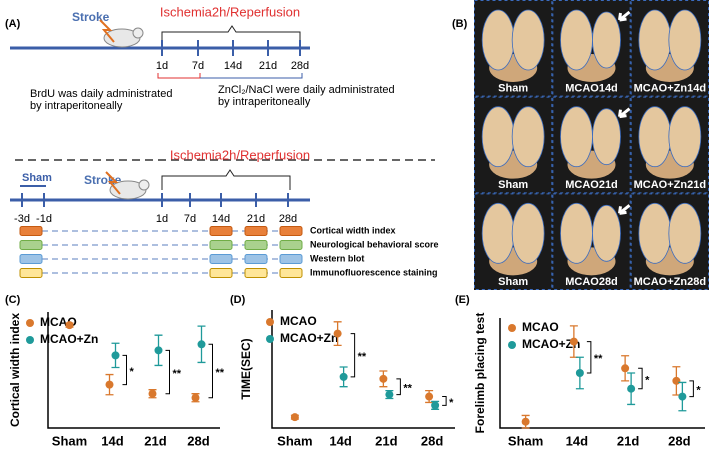 The height and width of the screenshot is (457, 709). What do you see at coordinates (374, 272) in the screenshot?
I see `assay-label: Immunofluorescence staining` at bounding box center [374, 272].